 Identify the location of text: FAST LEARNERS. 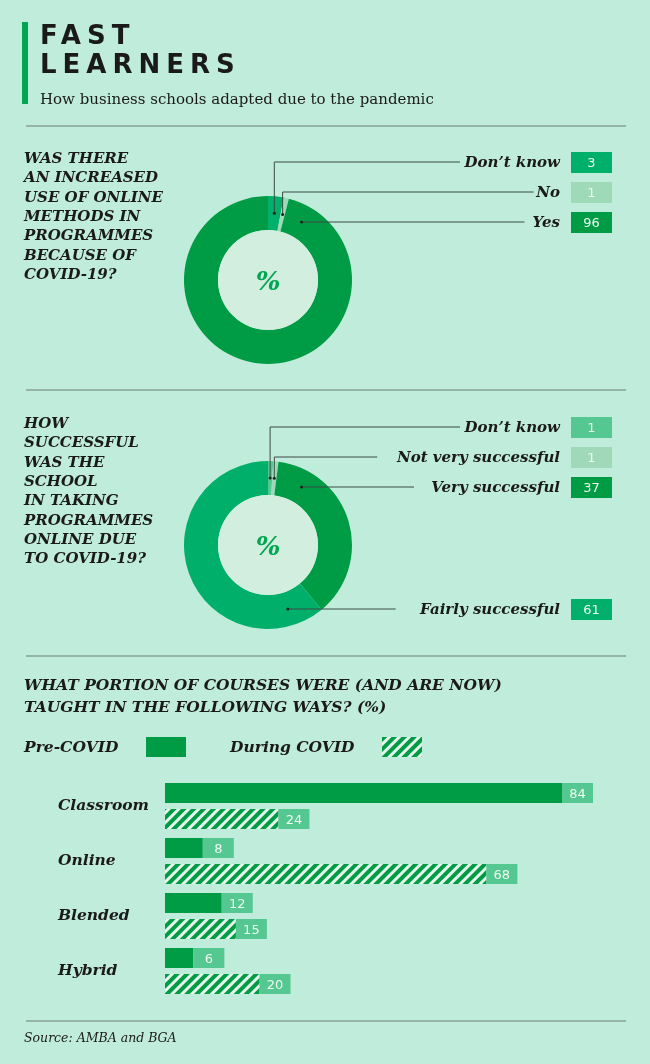
(140, 49).